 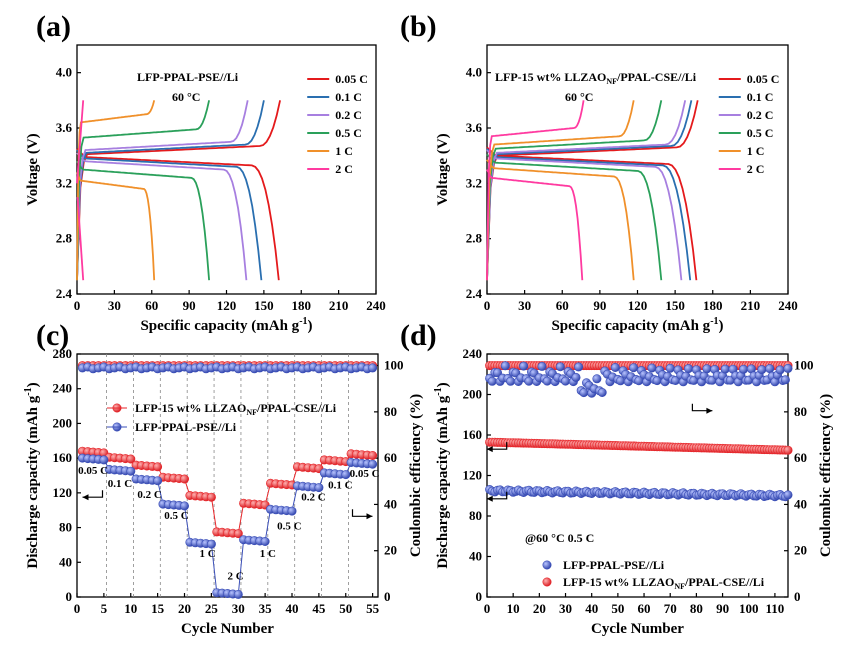 What do you see at coordinates (63, 353) in the screenshot?
I see `y-tick-label: 280` at bounding box center [63, 353].